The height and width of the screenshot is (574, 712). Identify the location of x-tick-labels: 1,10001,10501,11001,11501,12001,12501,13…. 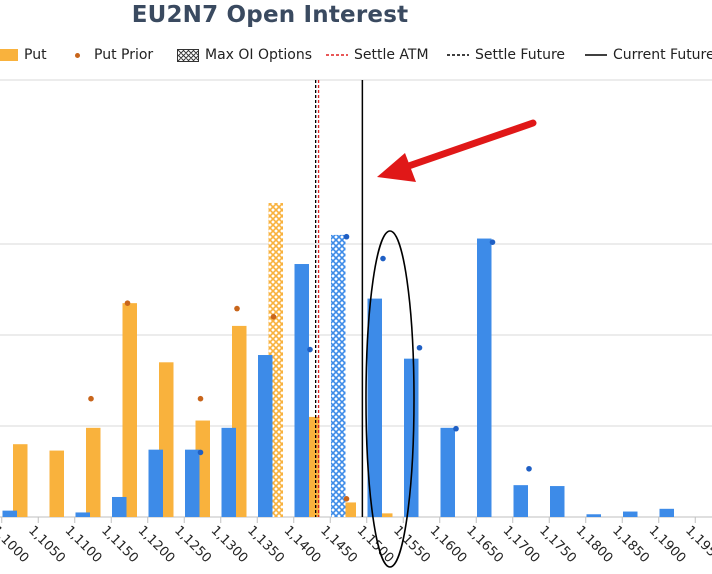
(356, 544).